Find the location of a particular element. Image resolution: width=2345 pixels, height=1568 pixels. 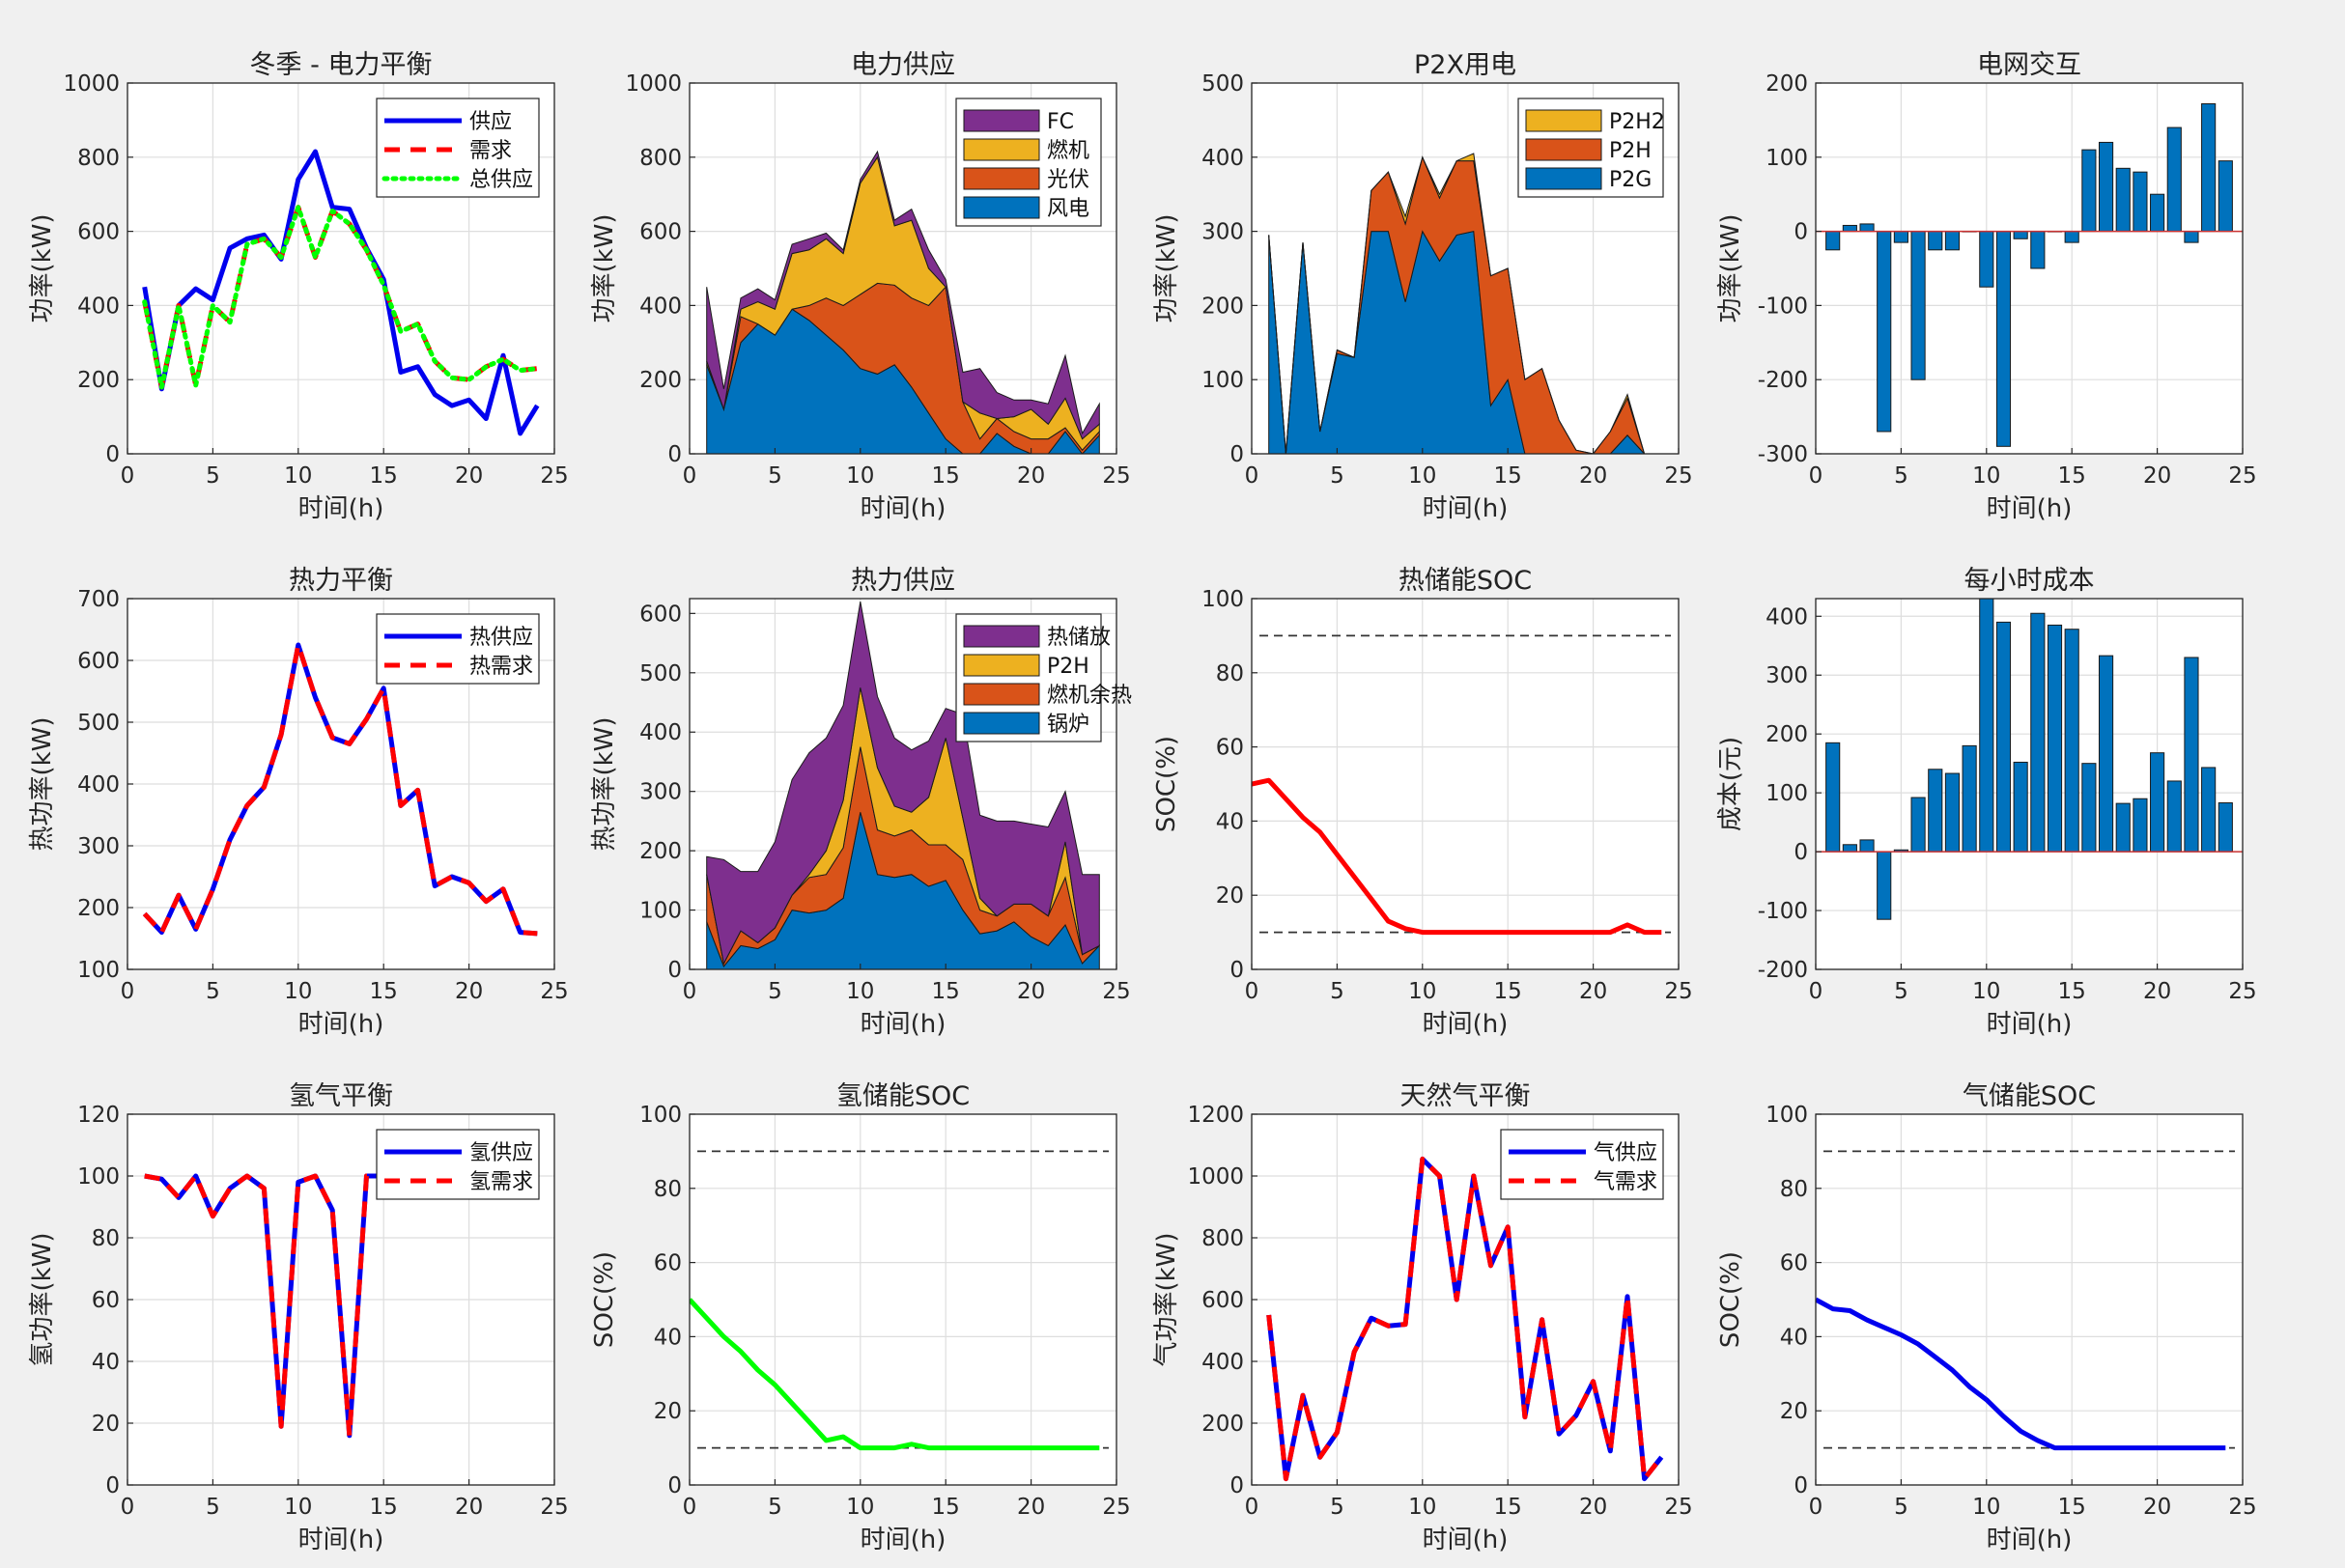

p12-xtick-label: 15 is located at coordinates (2072, 1508).